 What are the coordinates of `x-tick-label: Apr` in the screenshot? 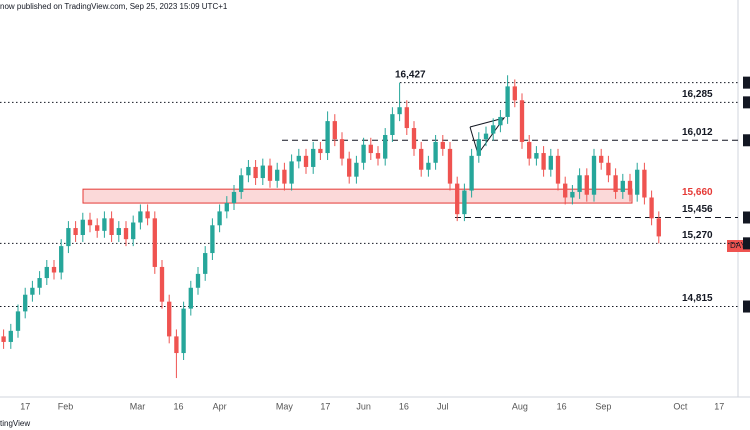 It's located at (220, 406).